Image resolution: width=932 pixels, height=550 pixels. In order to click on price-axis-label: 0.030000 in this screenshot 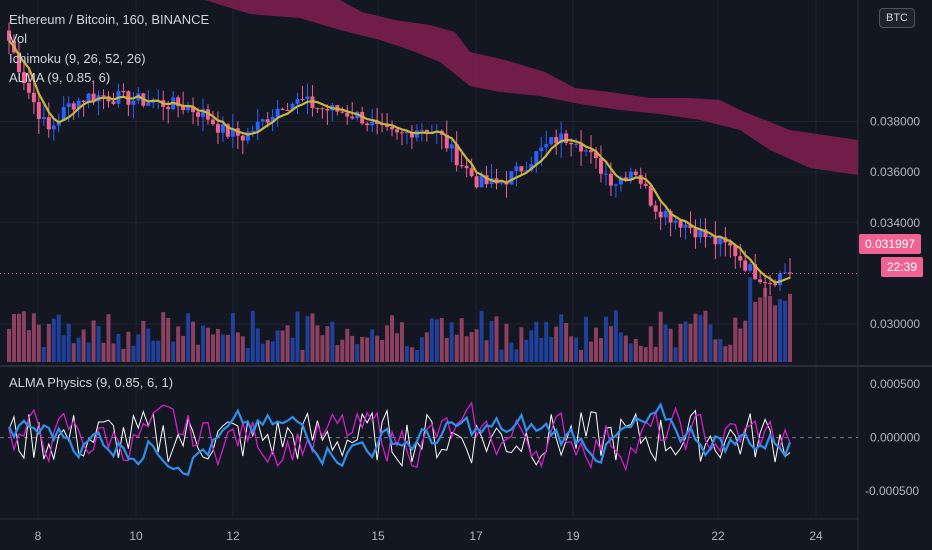, I will do `click(895, 324)`.